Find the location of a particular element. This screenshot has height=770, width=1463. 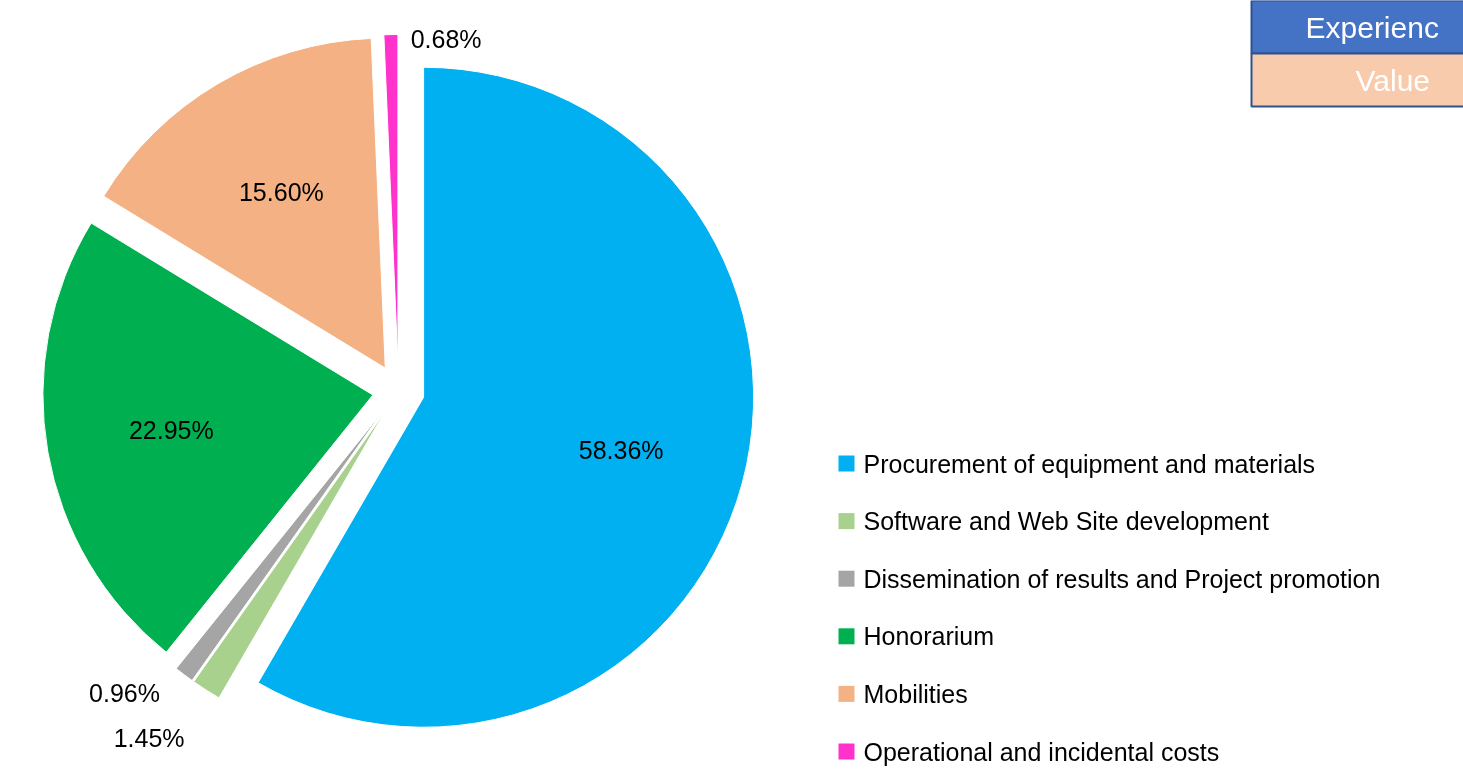

data-label: 22.95% is located at coordinates (171, 430).